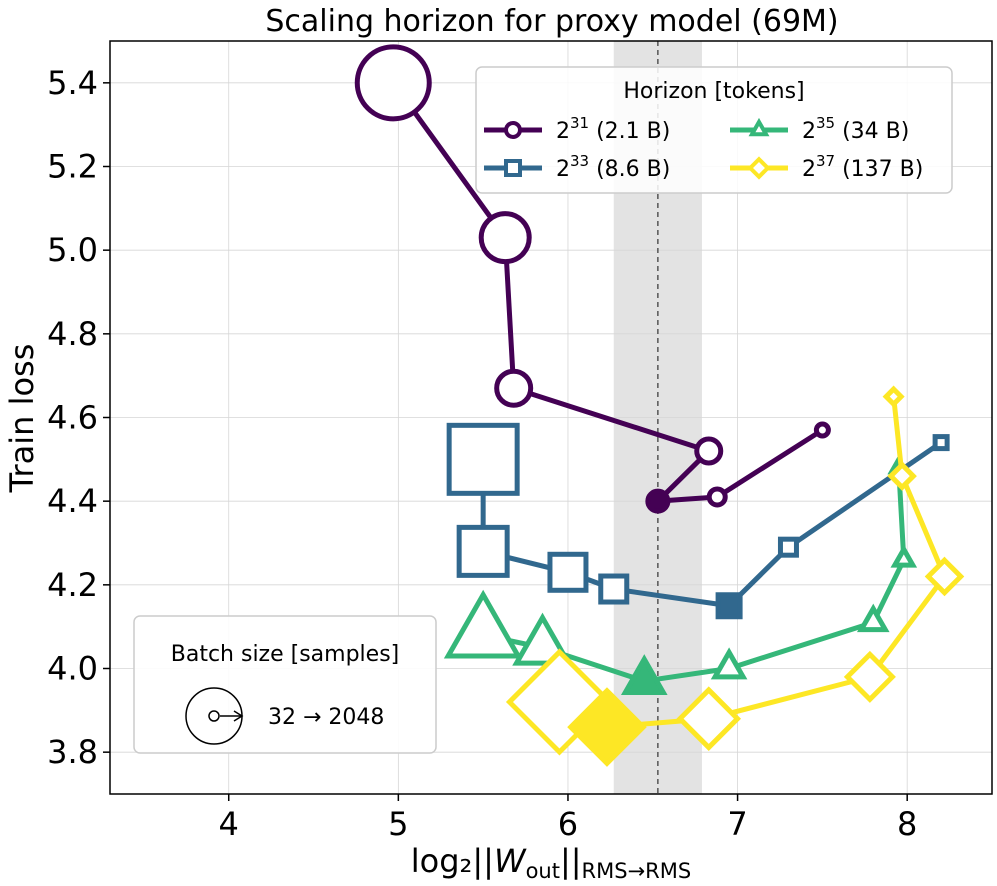 This screenshot has height=886, width=997. Describe the element at coordinates (713, 91) in the screenshot. I see `legend-title: Horizon [tokens]` at that location.